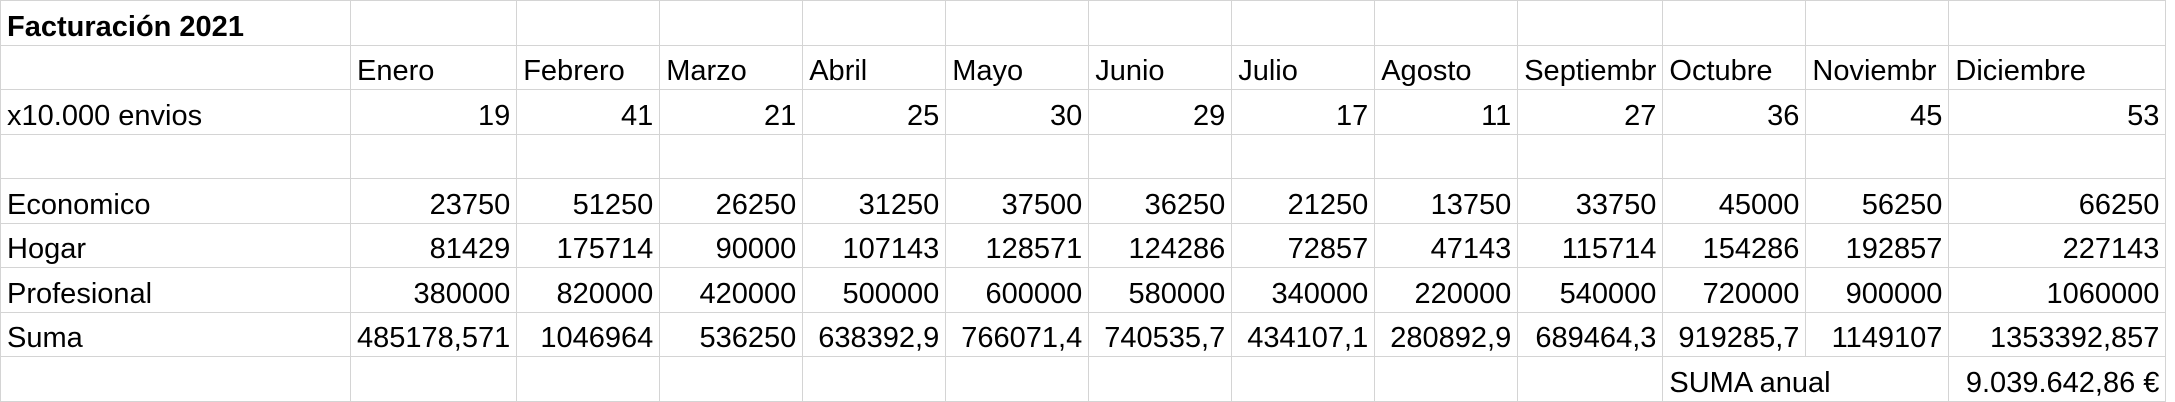 This screenshot has height=402, width=2175. I want to click on month-header-cell: Marzo, so click(731, 67).